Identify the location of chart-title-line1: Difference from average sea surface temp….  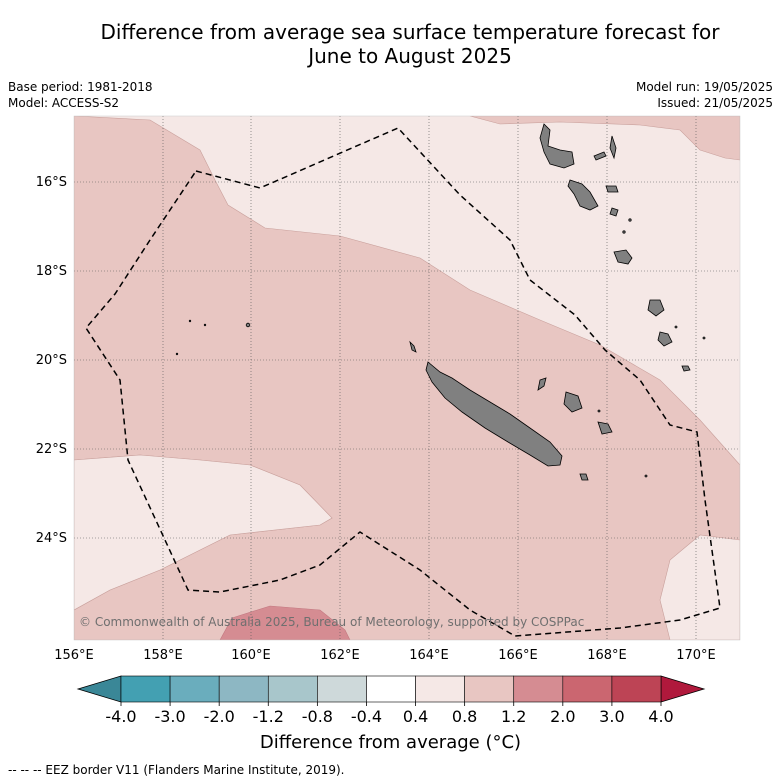
(410, 32).